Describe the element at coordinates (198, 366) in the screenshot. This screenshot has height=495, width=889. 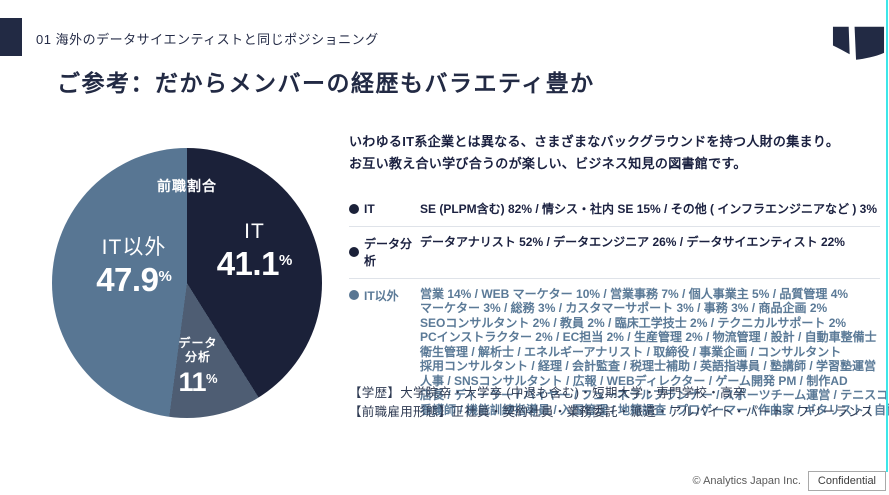
I see `pie-slice-label-data-analysis: データ 分析 11%` at that location.